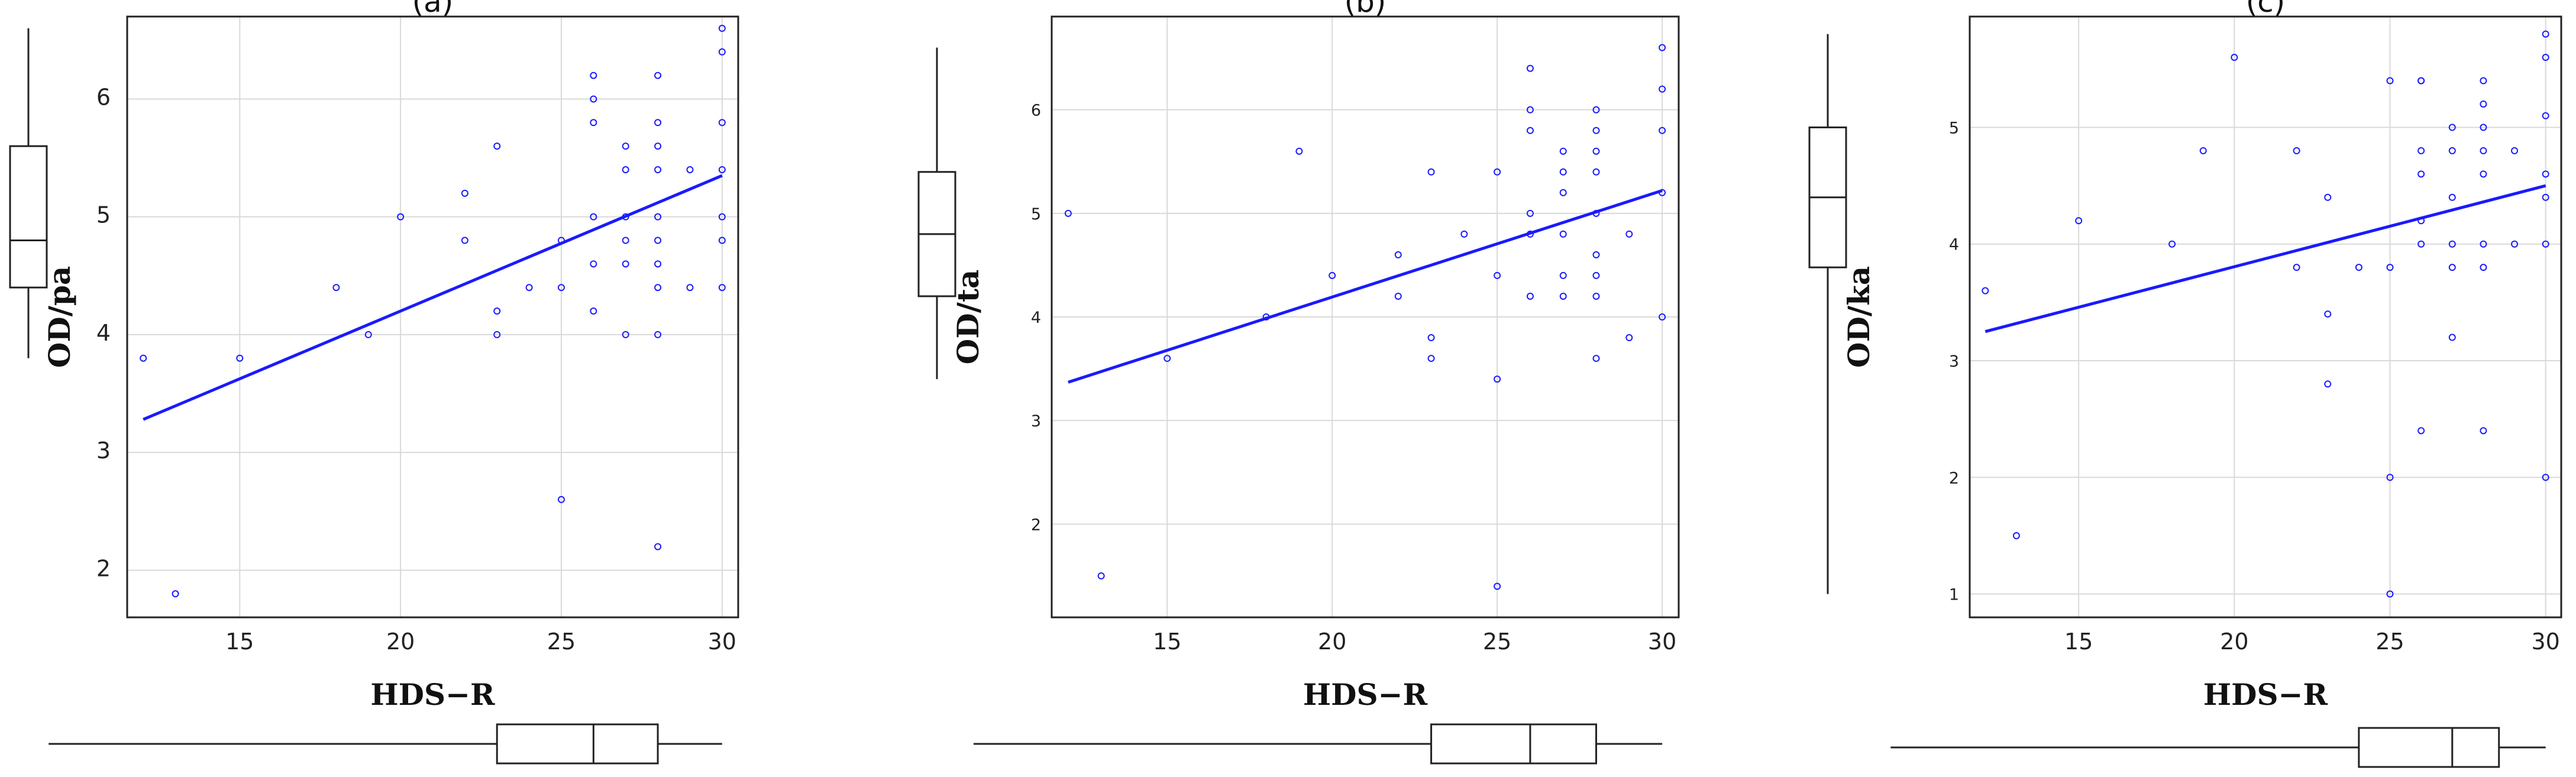 The width and height of the screenshot is (2576, 777). I want to click on y-boxplot-box, so click(28, 217).